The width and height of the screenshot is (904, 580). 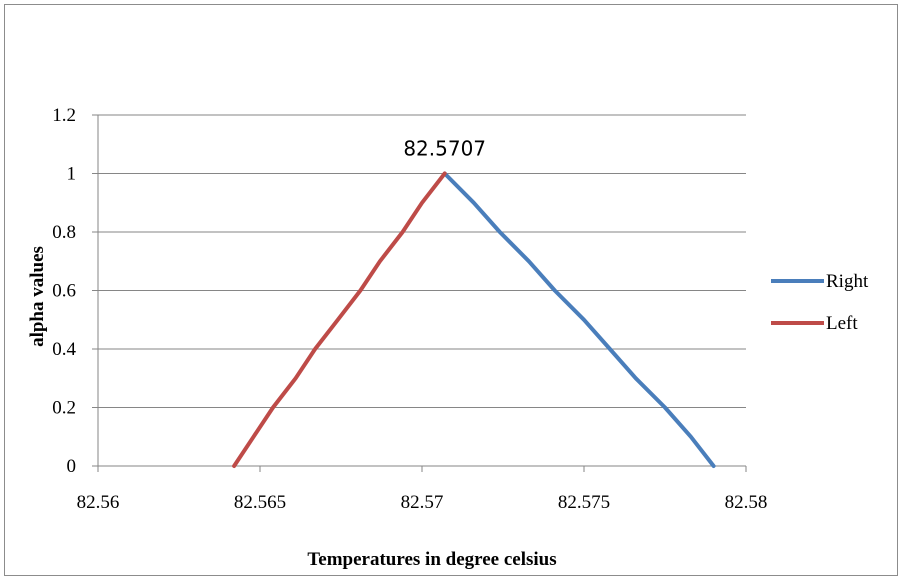 I want to click on y-tick-label: 0.8, so click(x=64, y=232).